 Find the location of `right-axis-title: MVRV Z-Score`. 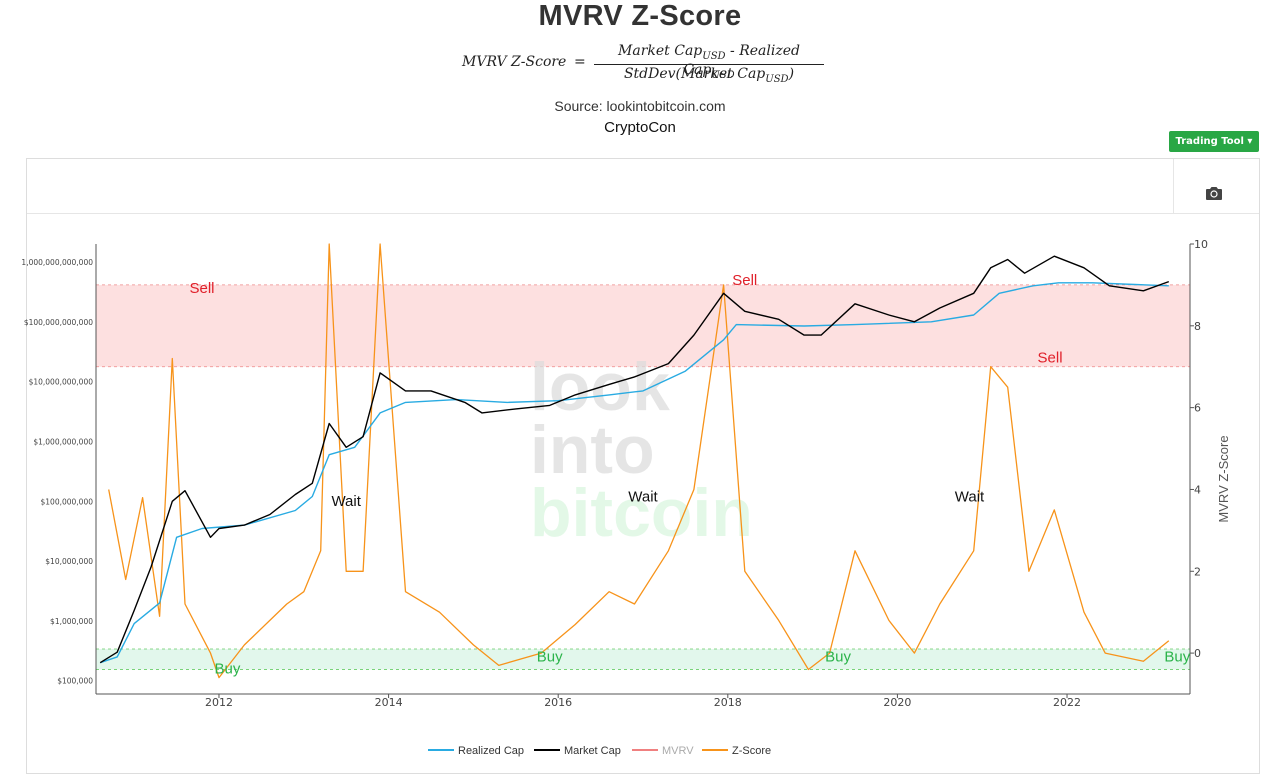

right-axis-title: MVRV Z-Score is located at coordinates (1223, 478).